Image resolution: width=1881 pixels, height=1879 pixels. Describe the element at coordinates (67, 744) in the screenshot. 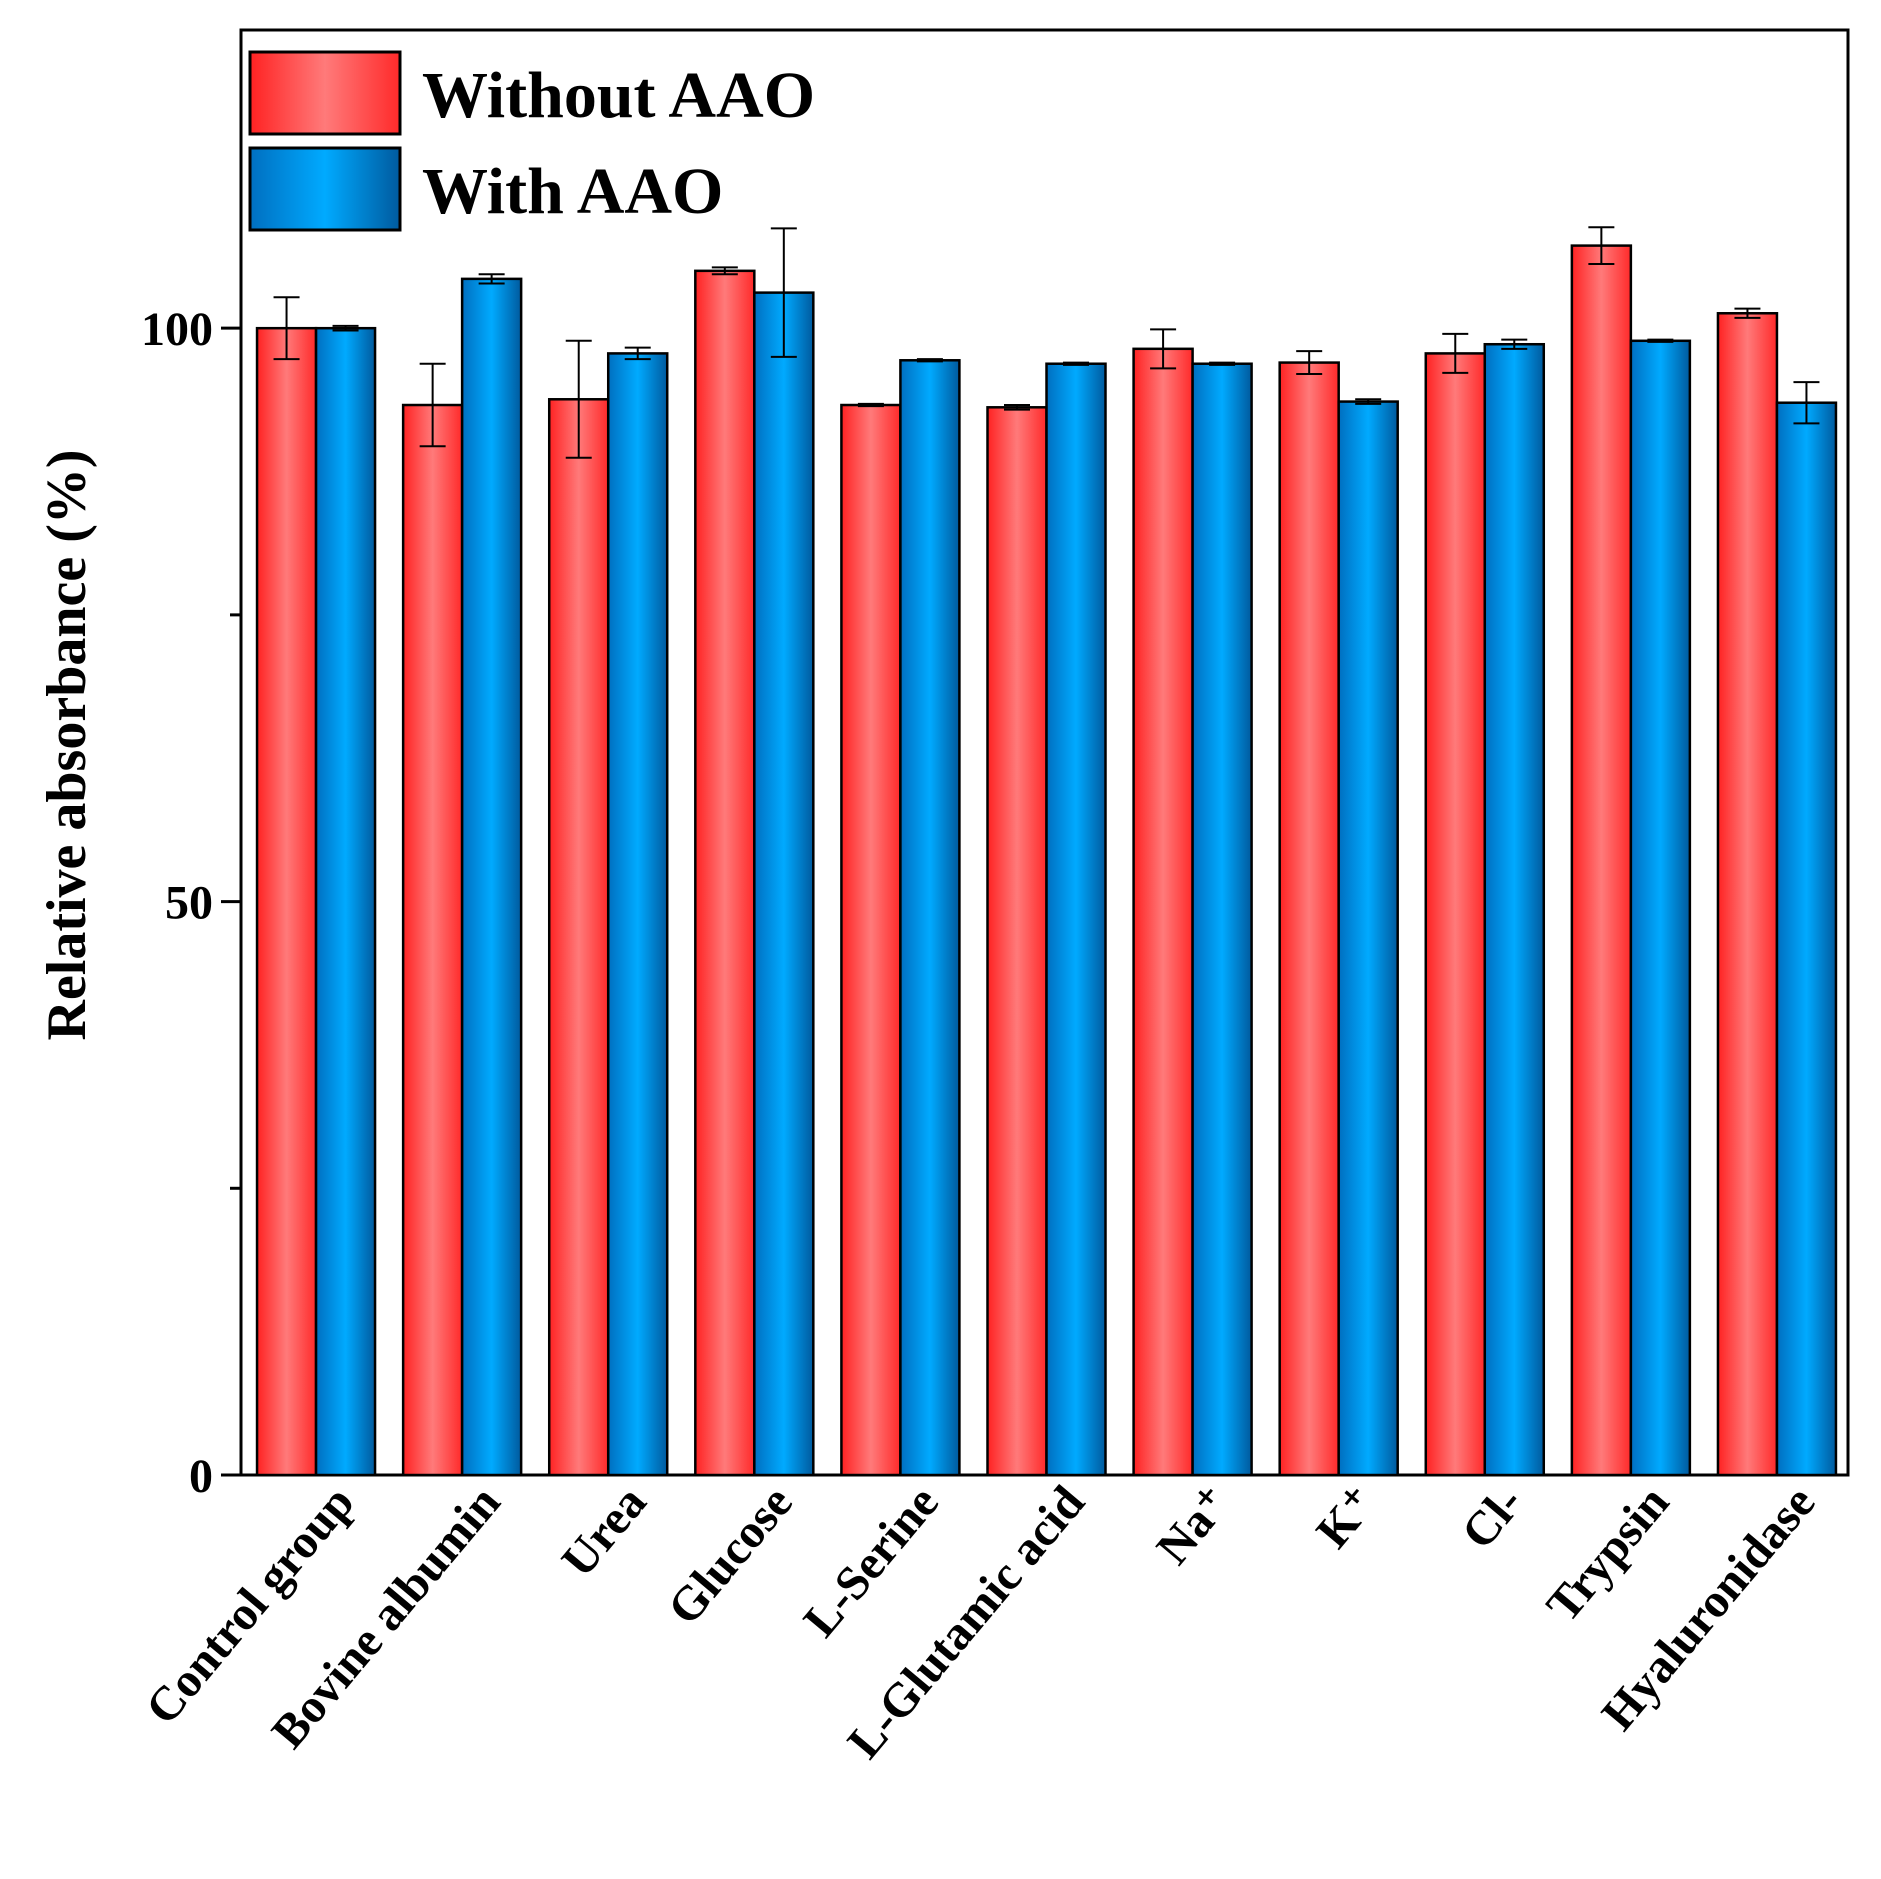

I see `y-axis-title: Relative absorbance (%)` at that location.